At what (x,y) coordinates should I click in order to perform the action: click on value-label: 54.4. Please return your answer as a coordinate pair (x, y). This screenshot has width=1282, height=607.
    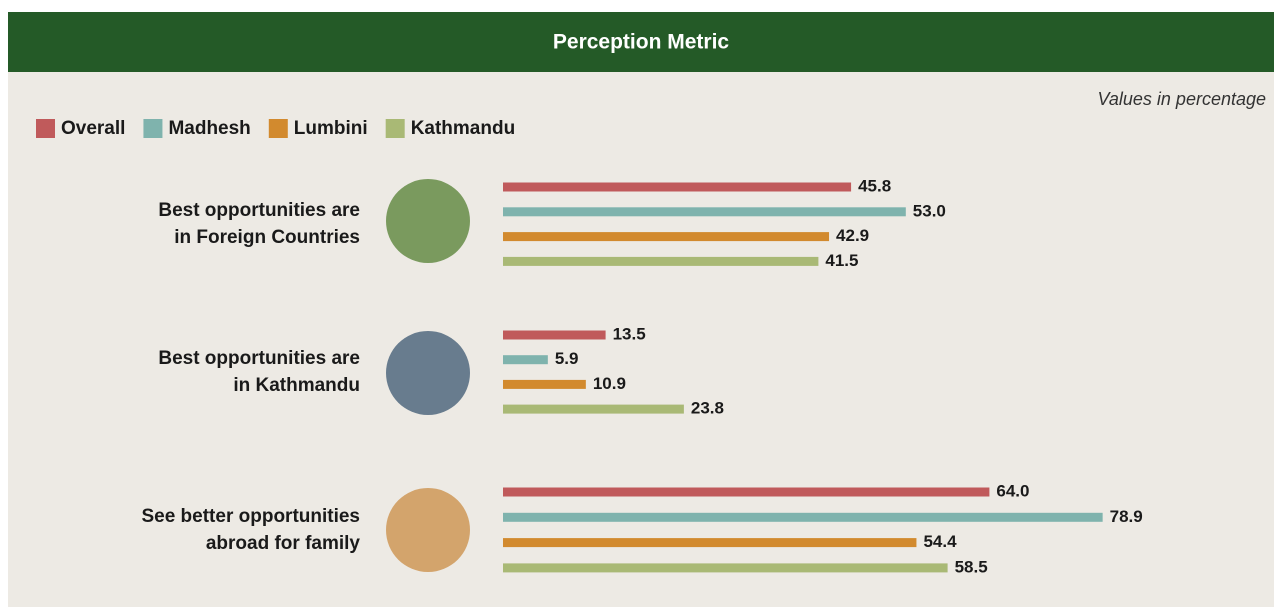
    Looking at the image, I should click on (940, 541).